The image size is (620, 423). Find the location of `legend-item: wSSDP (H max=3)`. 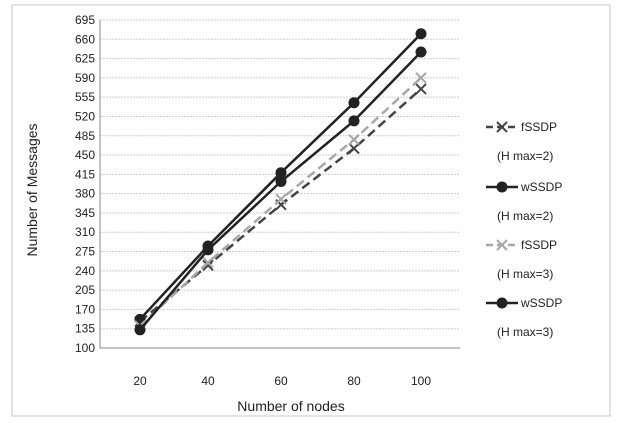

legend-item: wSSDP (H max=3) is located at coordinates (524, 317).